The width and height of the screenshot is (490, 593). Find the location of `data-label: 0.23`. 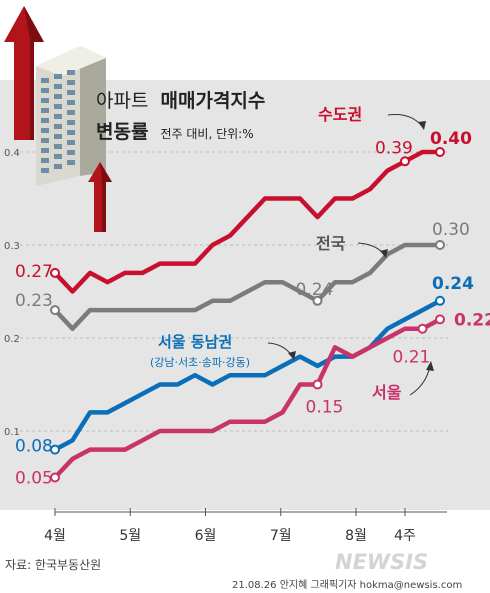

data-label: 0.23 is located at coordinates (34, 301).